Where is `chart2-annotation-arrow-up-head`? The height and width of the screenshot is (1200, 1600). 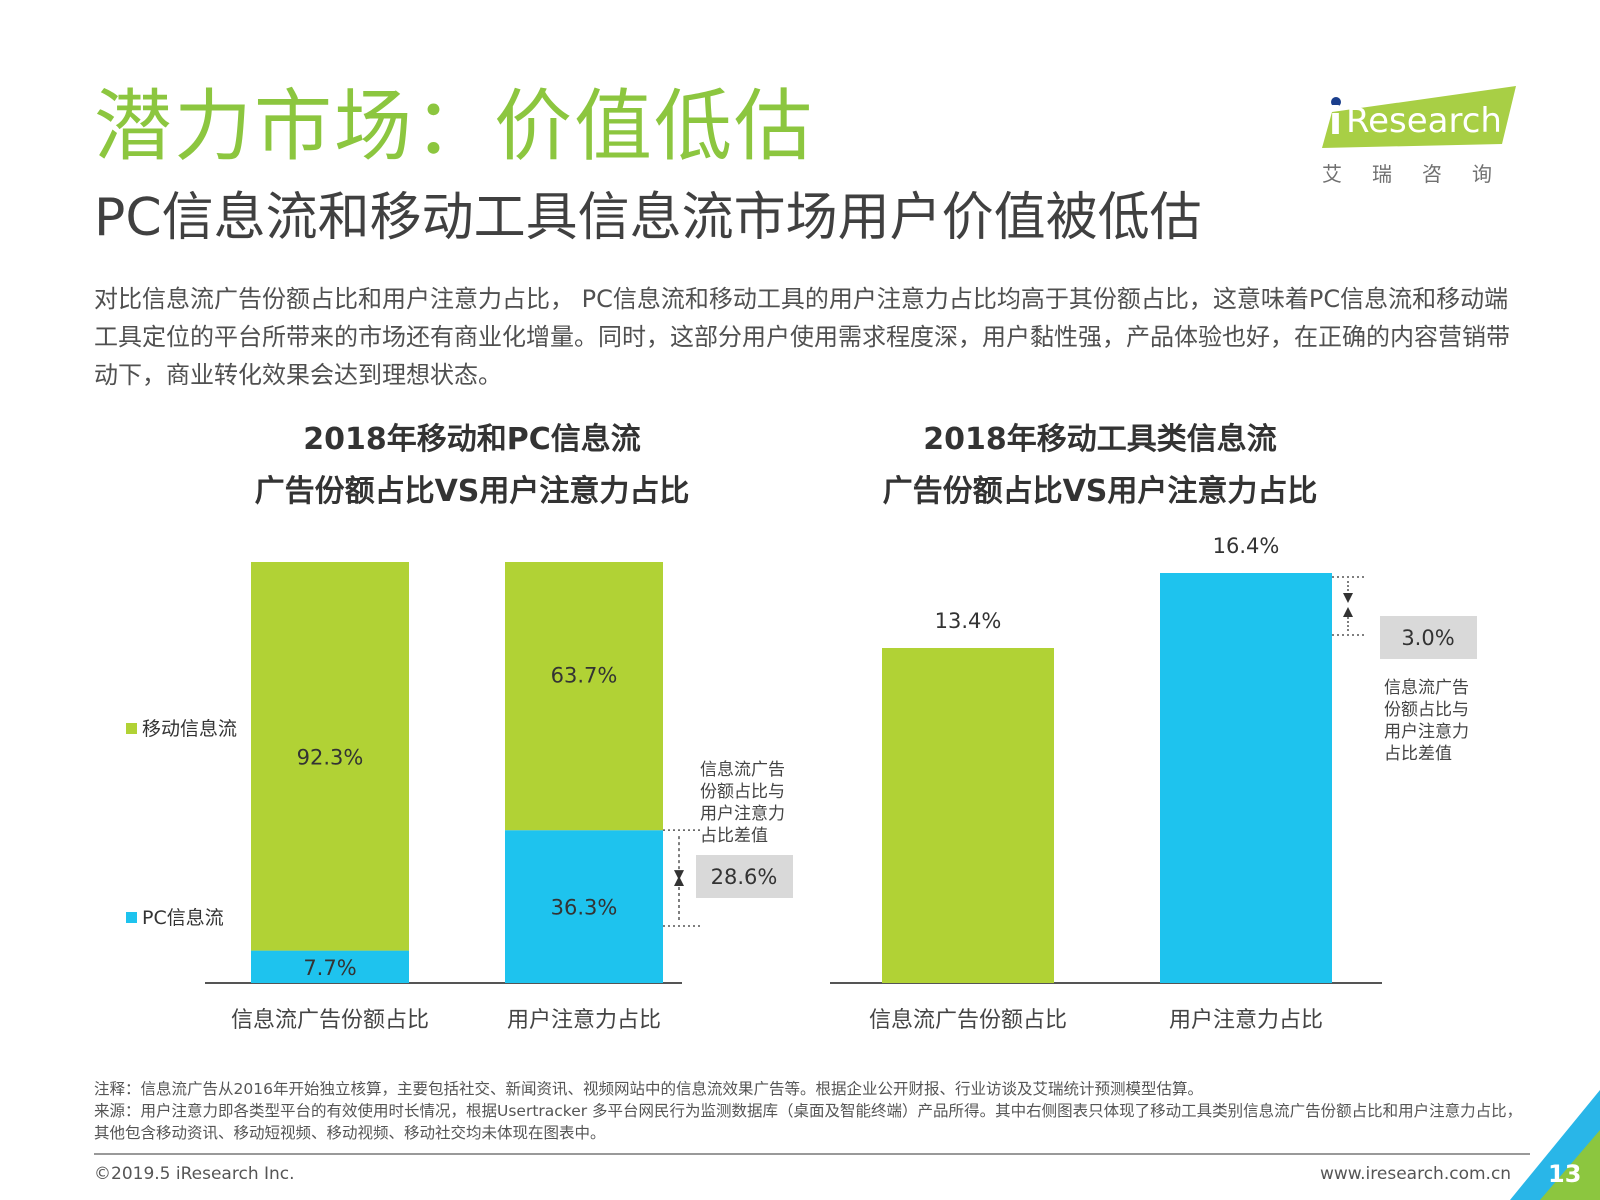
chart2-annotation-arrow-up-head is located at coordinates (1348, 612).